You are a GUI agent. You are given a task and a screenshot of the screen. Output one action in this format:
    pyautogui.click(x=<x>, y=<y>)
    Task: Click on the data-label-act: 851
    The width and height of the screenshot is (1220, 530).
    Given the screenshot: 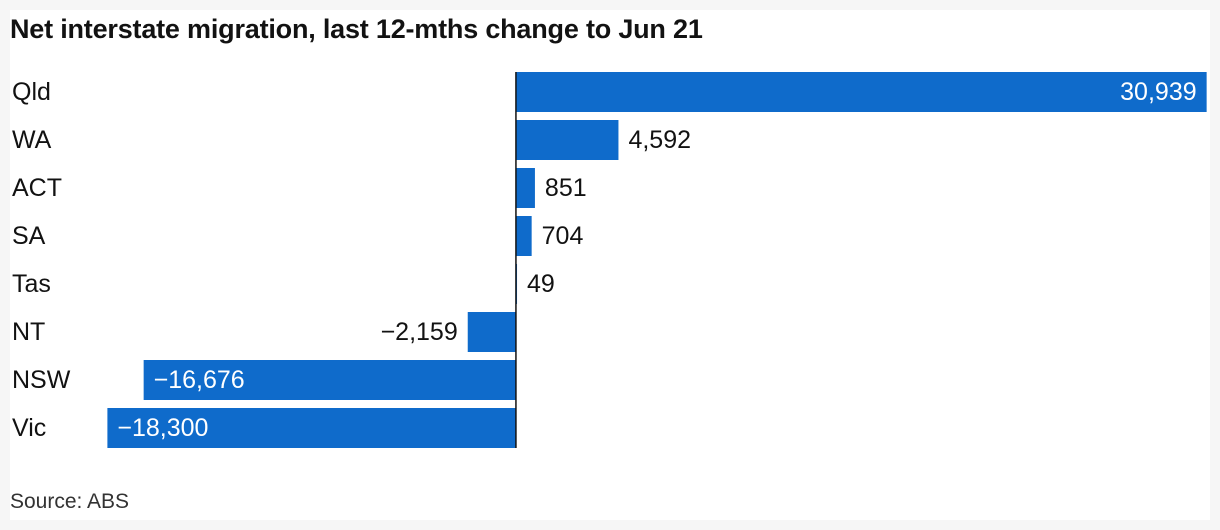 What is the action you would take?
    pyautogui.click(x=566, y=188)
    